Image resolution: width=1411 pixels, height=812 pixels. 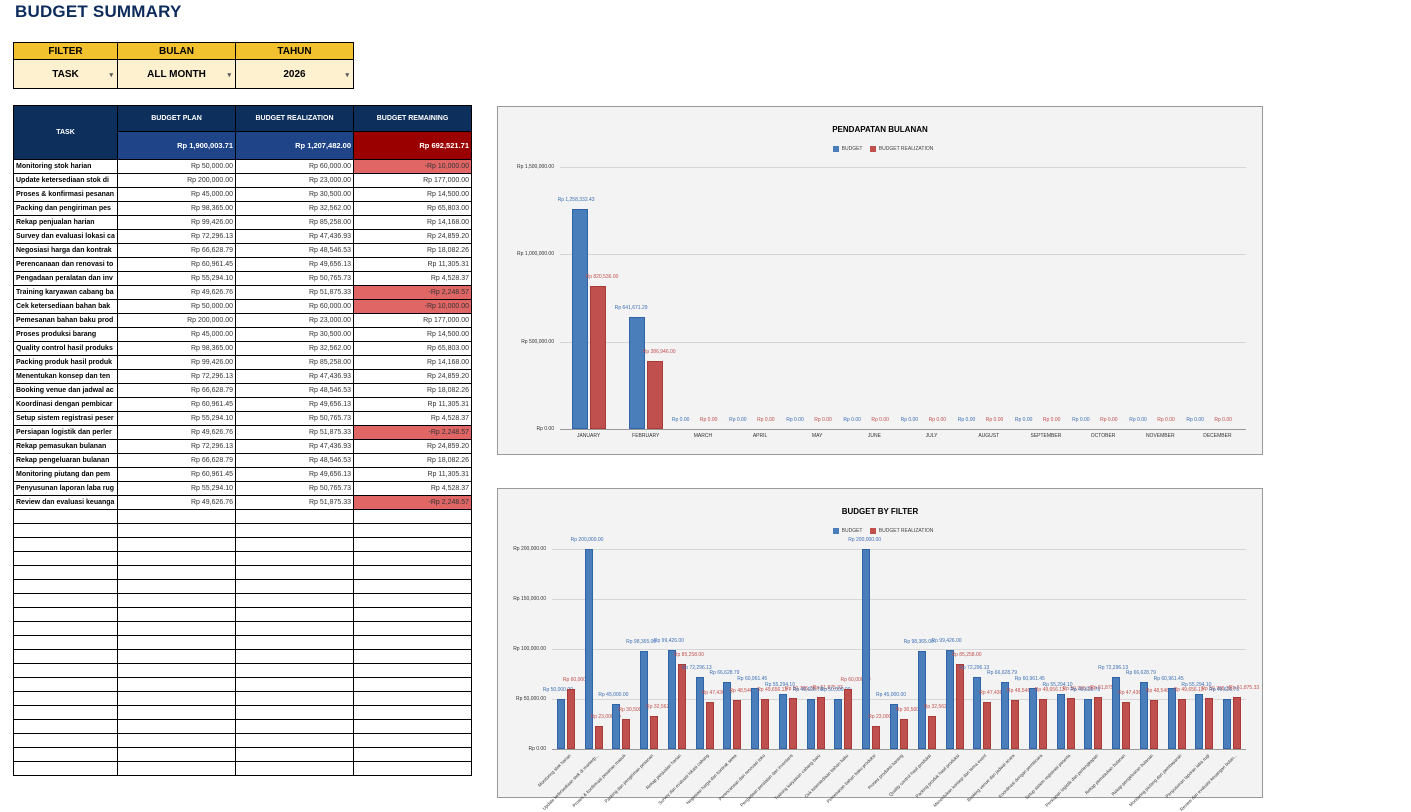 What do you see at coordinates (65, 502) in the screenshot?
I see `task-cell: Review dan evaluasi keuanga` at bounding box center [65, 502].